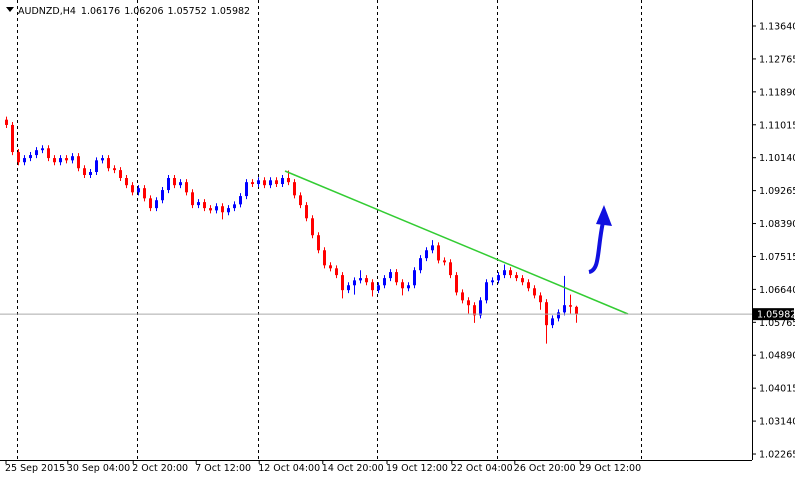  Describe the element at coordinates (10, 9) in the screenshot. I see `menu-triangle` at that location.